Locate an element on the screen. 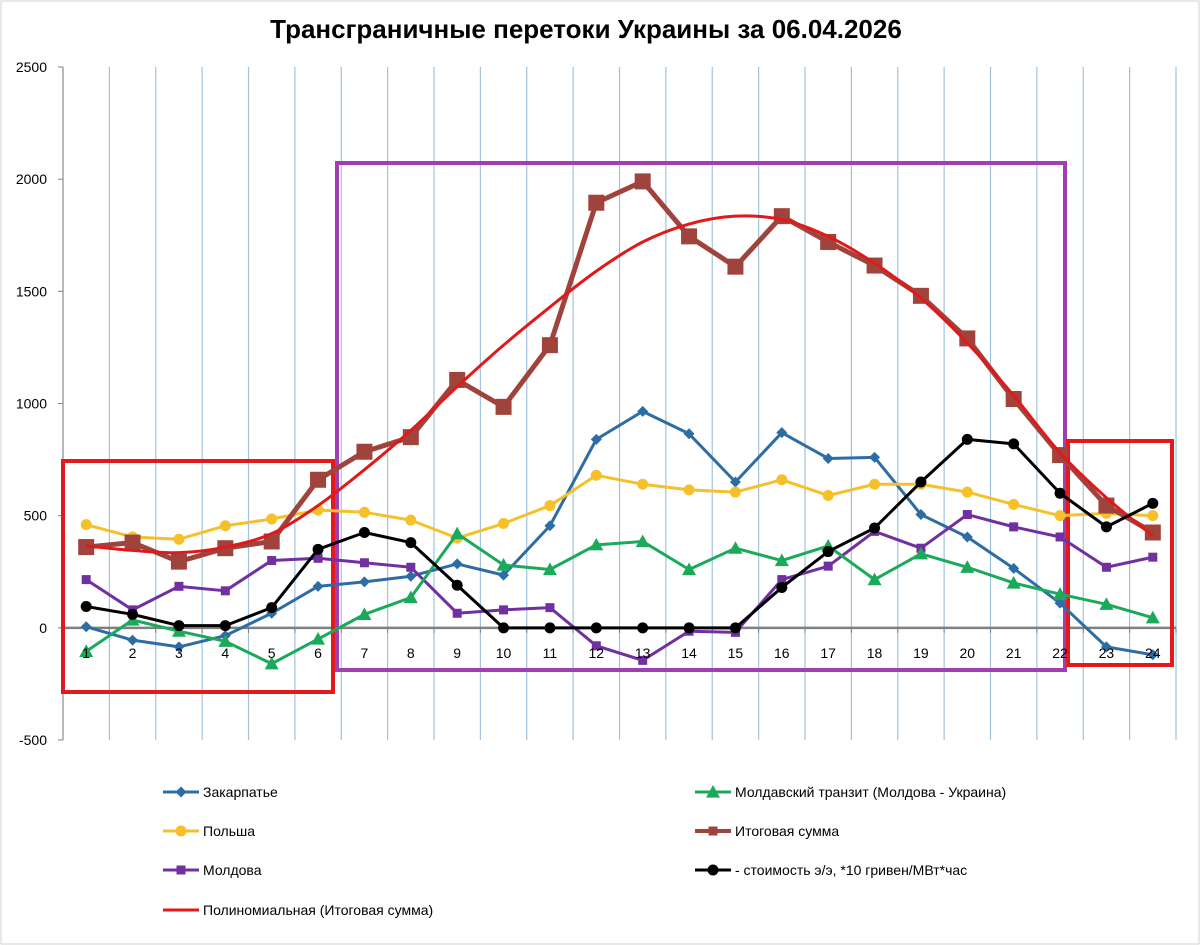 The height and width of the screenshot is (945, 1200). legend-label: Закарпатье is located at coordinates (240, 792).